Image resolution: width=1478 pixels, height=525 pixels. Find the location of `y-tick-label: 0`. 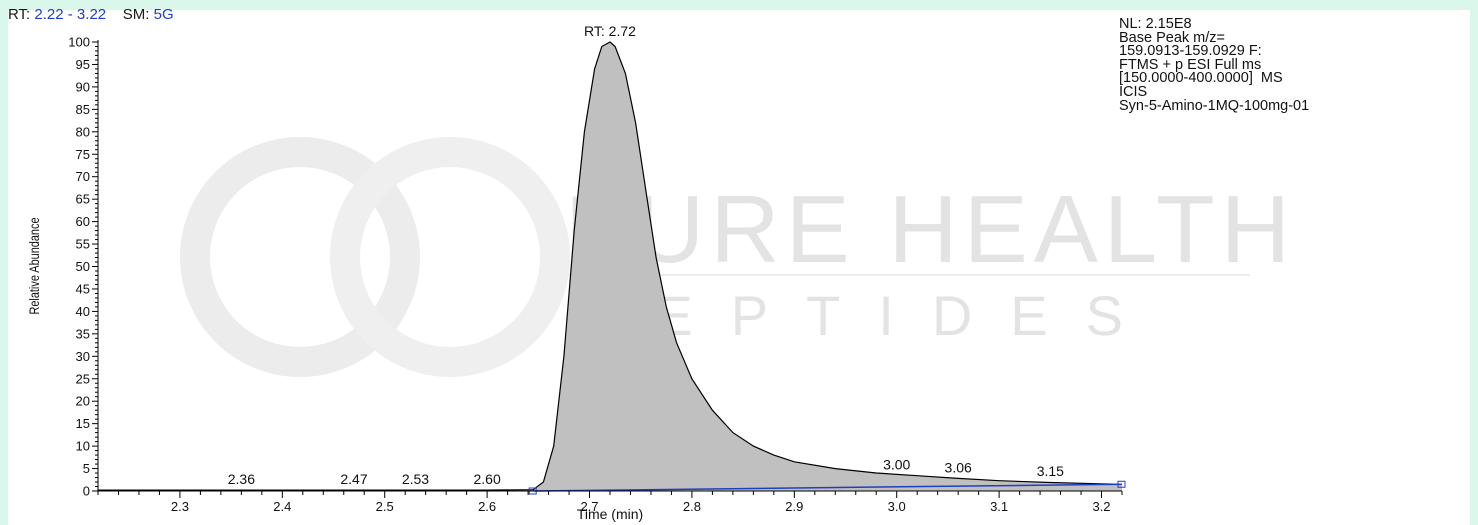

y-tick-label: 0 is located at coordinates (86, 491).